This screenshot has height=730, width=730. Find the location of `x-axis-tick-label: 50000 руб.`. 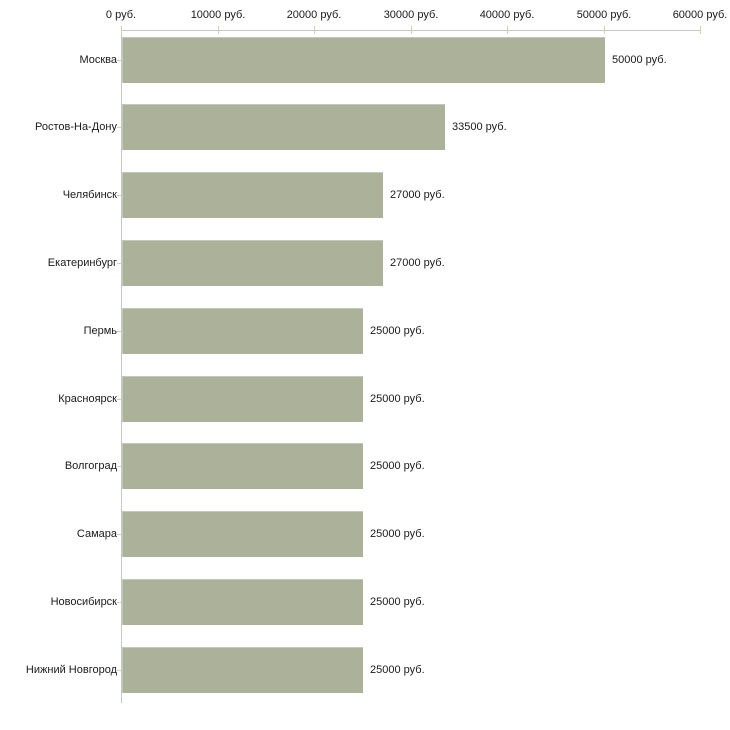

x-axis-tick-label: 50000 руб. is located at coordinates (604, 15).